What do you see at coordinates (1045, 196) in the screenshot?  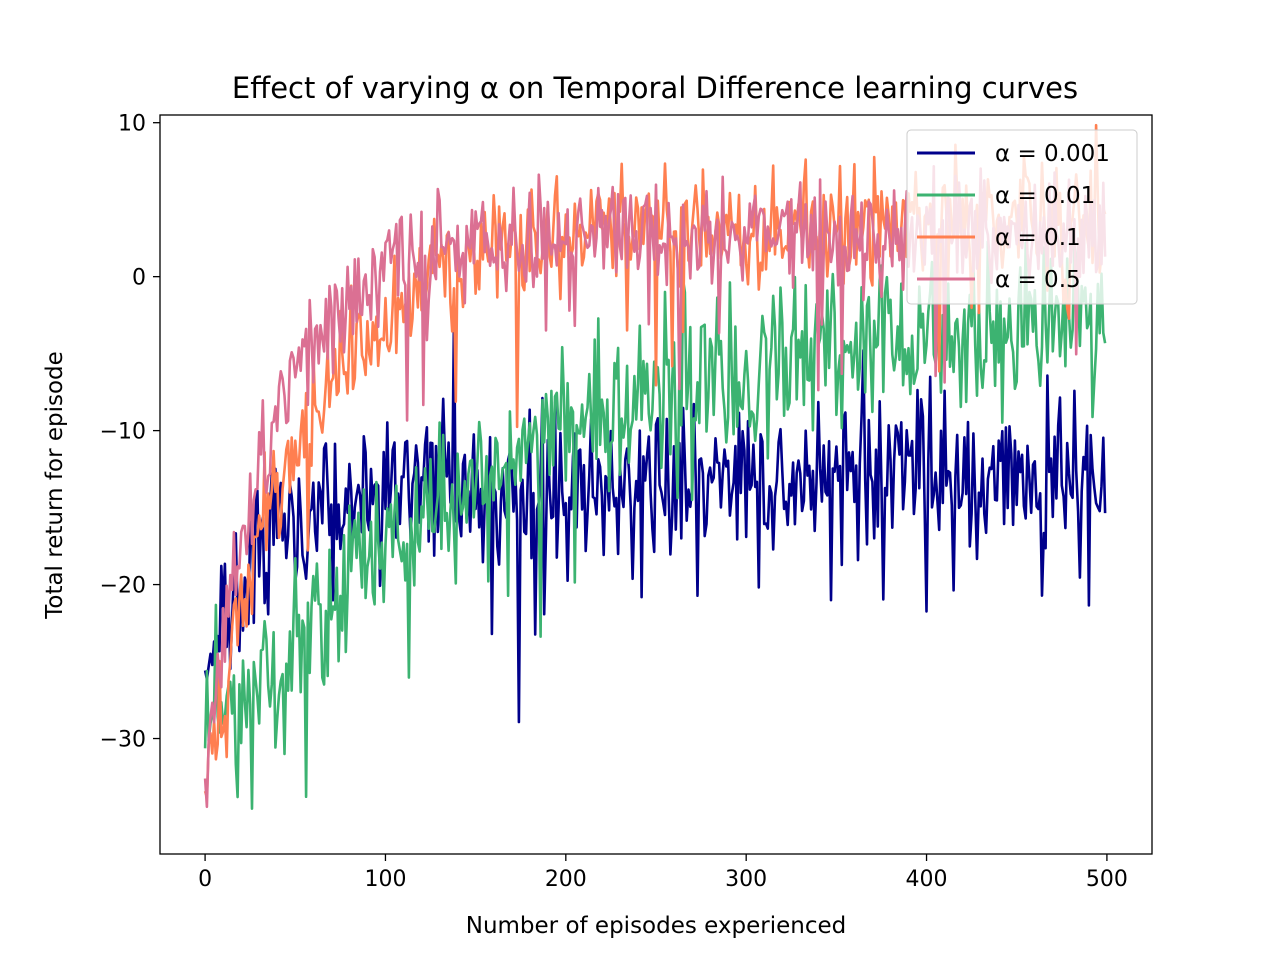 I see `legend-label: α = 0.01` at bounding box center [1045, 196].